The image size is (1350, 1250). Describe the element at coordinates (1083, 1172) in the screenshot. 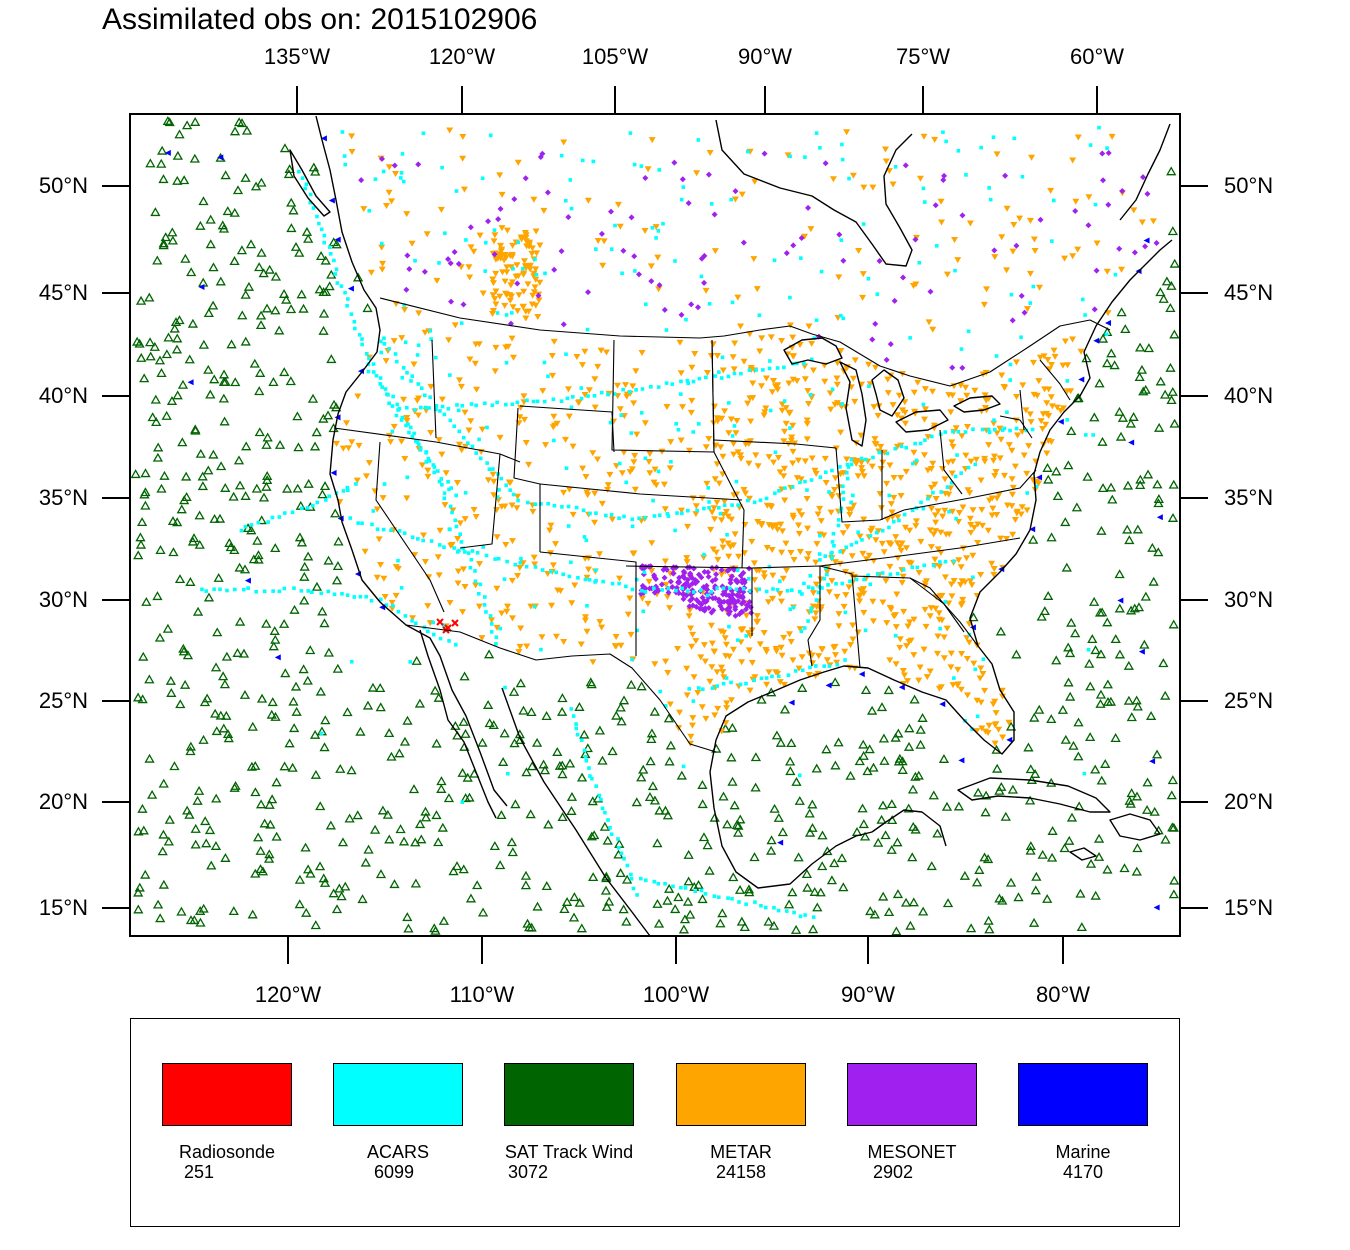

I see `legend-count-marine: 4170` at that location.